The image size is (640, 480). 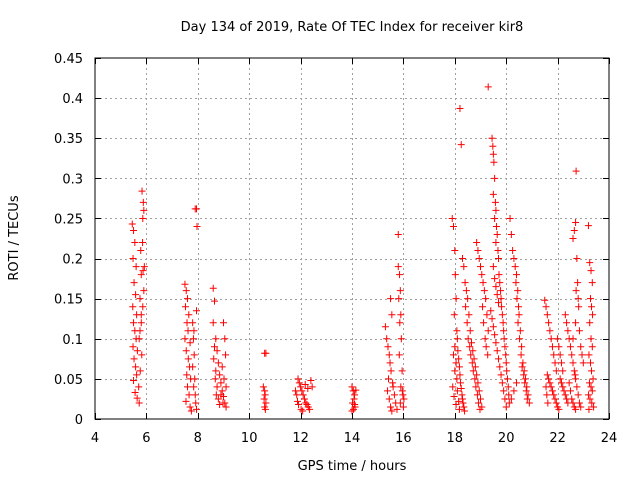 What do you see at coordinates (72, 179) in the screenshot?
I see `y-tick-label: 0.3` at bounding box center [72, 179].